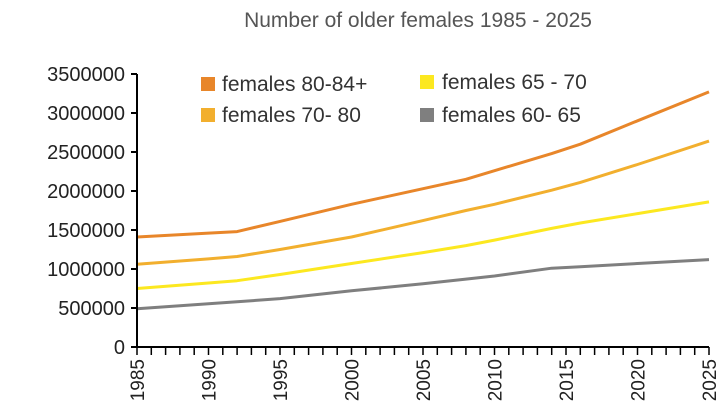 This screenshot has height=418, width=725. I want to click on y-tick-label: 3500000, so click(86, 75).